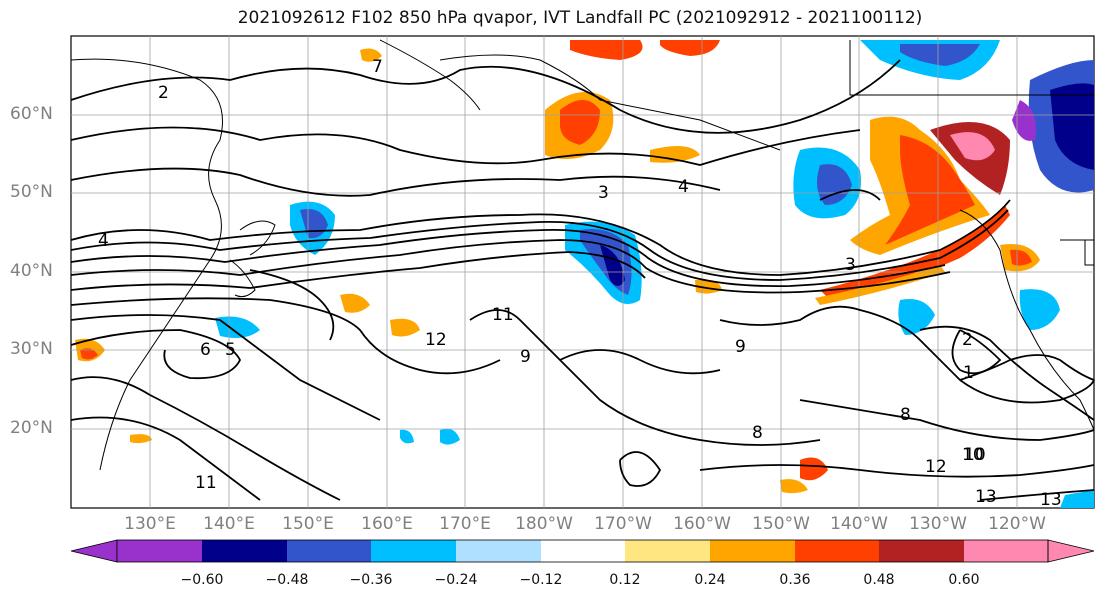 The width and height of the screenshot is (1105, 601). Describe the element at coordinates (229, 524) in the screenshot. I see `lon-label: 140°E` at that location.